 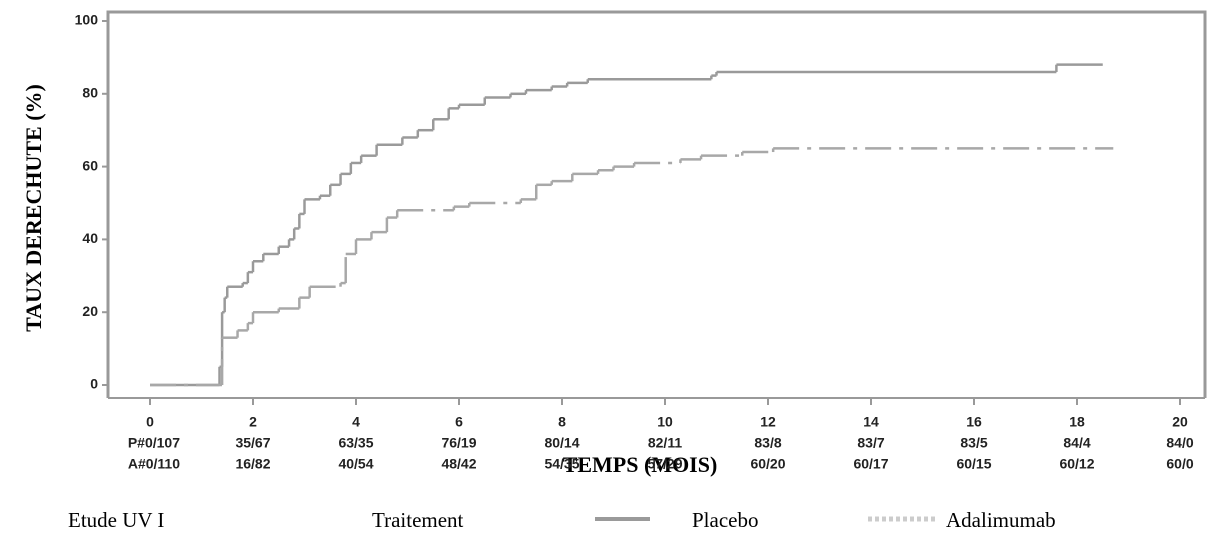 I want to click on x-tick-label: 6, so click(x=459, y=422).